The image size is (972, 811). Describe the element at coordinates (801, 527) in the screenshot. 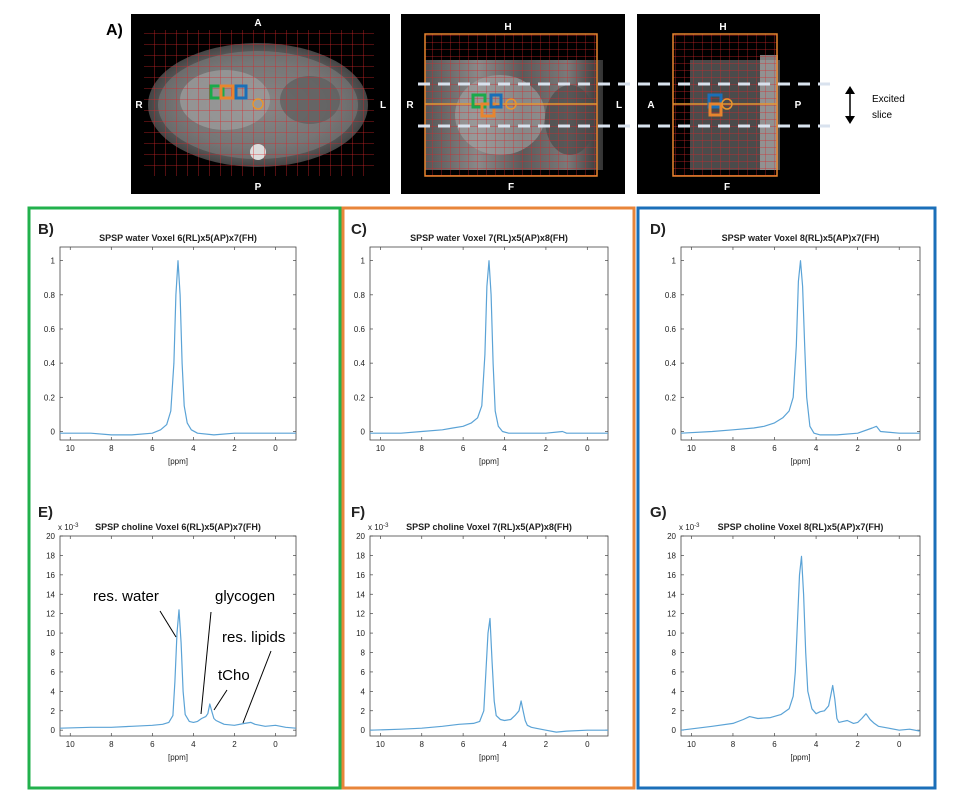

I see `chart-title: SPSP choline Voxel 8(RL)x5(AP)x7(FH)` at that location.